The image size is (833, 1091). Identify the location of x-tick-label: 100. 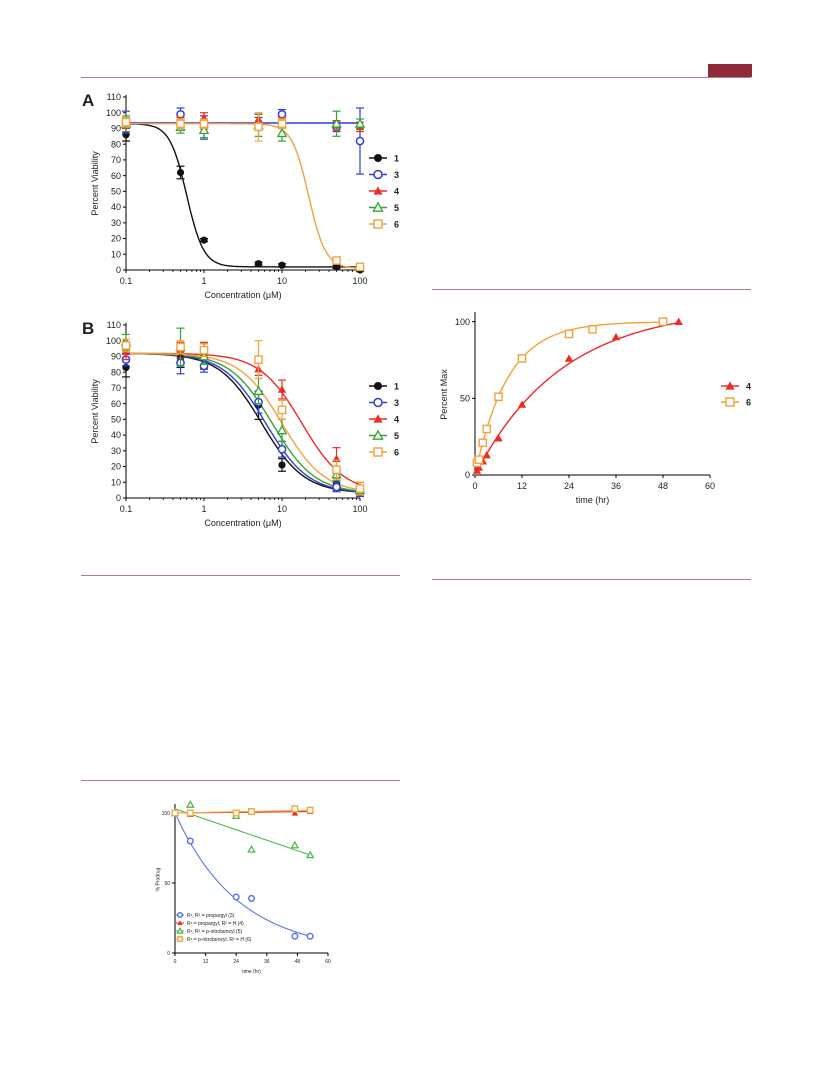
(359, 509).